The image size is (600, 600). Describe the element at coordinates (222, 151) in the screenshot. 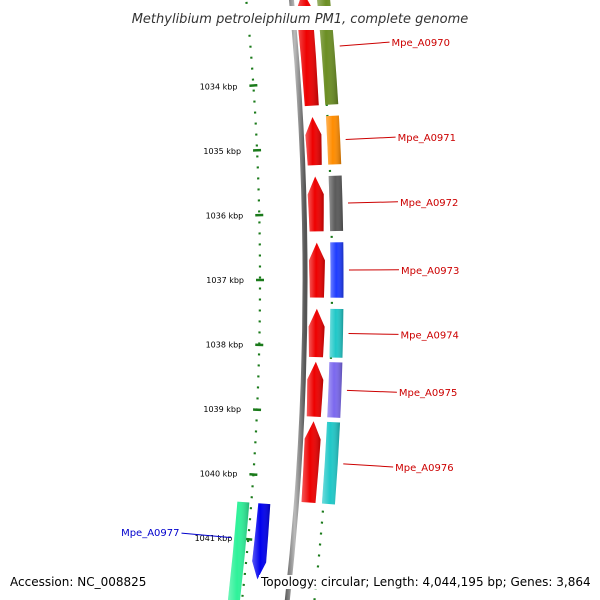

I see `kbp-tick-label: 1035 kbp` at that location.